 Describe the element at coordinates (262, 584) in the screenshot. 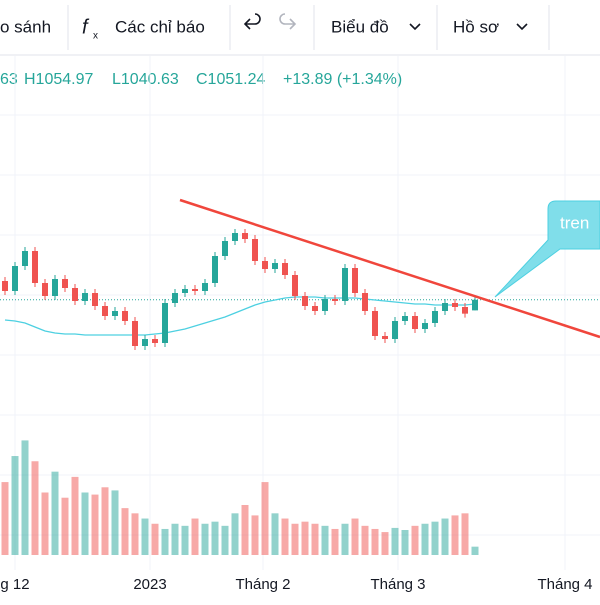

I see `x-tick-label: Tháng 2` at that location.